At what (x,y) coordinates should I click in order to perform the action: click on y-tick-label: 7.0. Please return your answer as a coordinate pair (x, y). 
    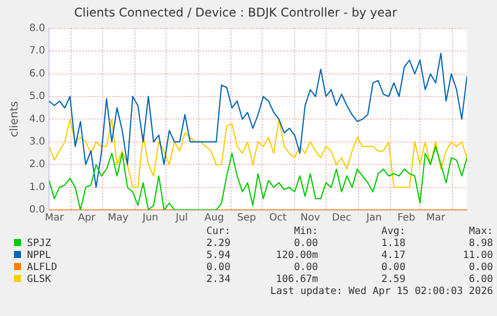
    Looking at the image, I should click on (37, 51).